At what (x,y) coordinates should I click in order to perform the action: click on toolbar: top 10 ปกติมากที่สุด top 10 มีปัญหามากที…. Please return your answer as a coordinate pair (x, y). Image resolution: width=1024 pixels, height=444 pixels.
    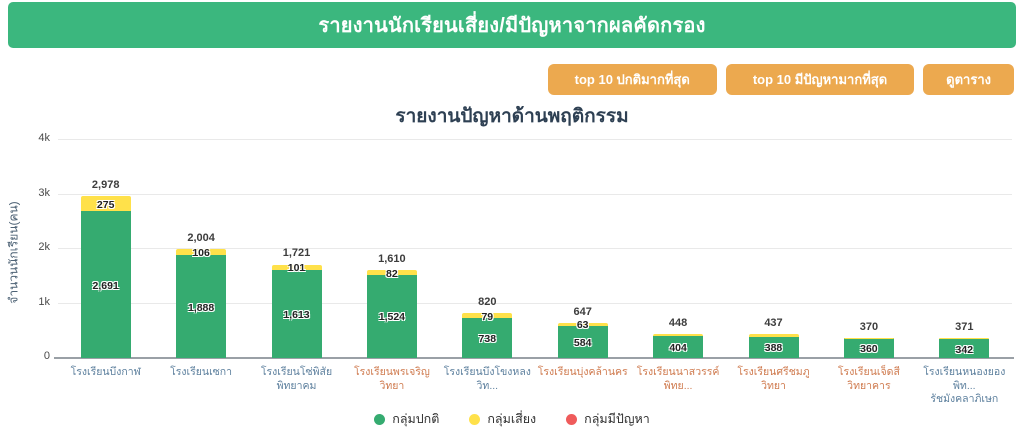
    Looking at the image, I should click on (780, 79).